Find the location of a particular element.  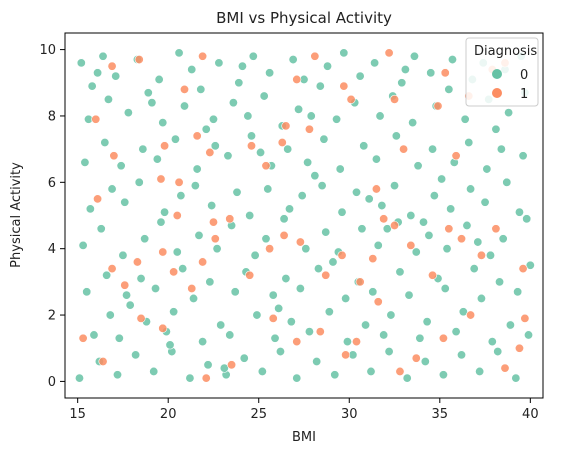

x-tick-label: 30 is located at coordinates (349, 414).